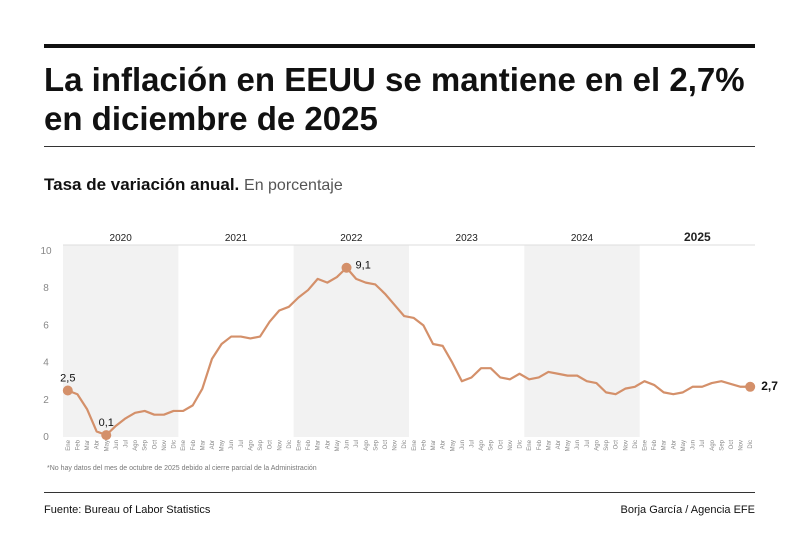 The height and width of the screenshot is (533, 800). I want to click on subtitle-main: Tasa de variación anual., so click(142, 184).